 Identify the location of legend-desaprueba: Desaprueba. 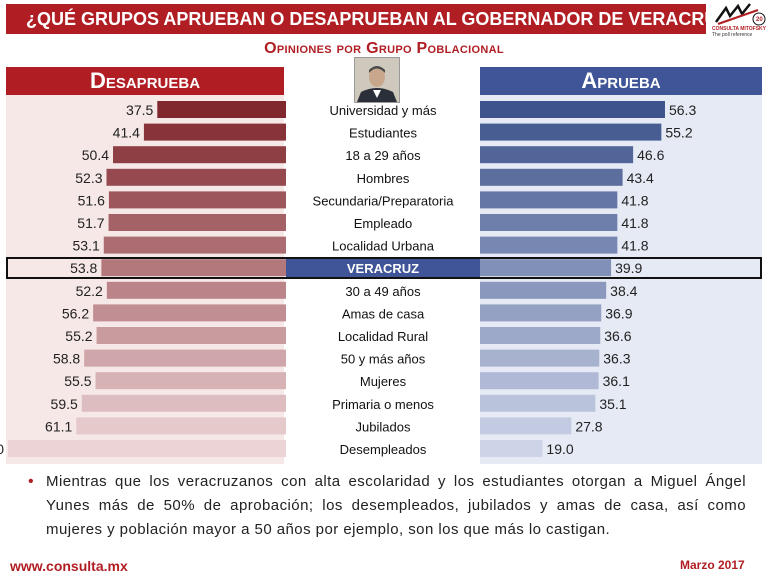
(145, 81).